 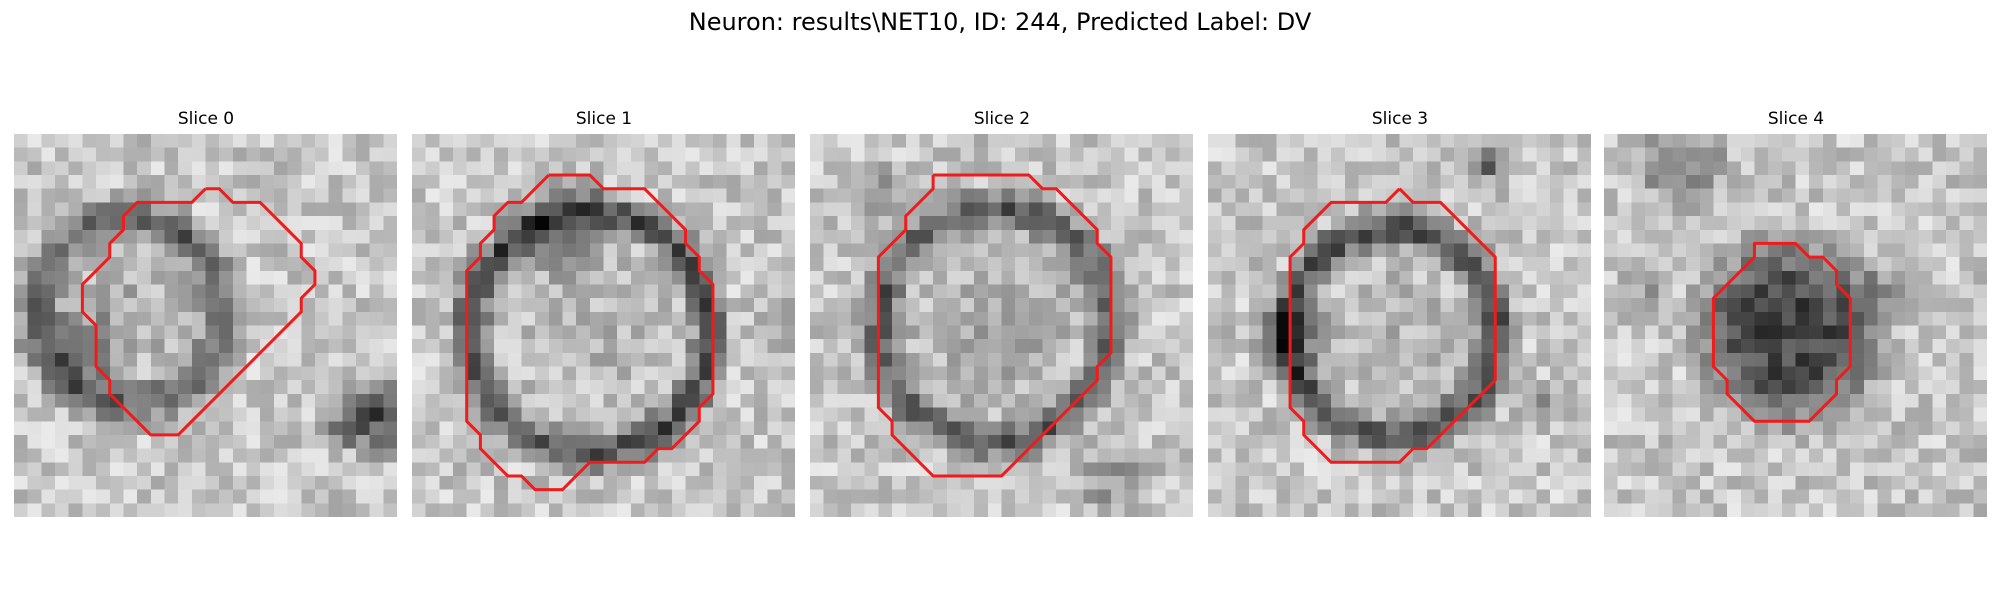 What do you see at coordinates (1002, 119) in the screenshot?
I see `slice-title-2: Slice 2` at bounding box center [1002, 119].